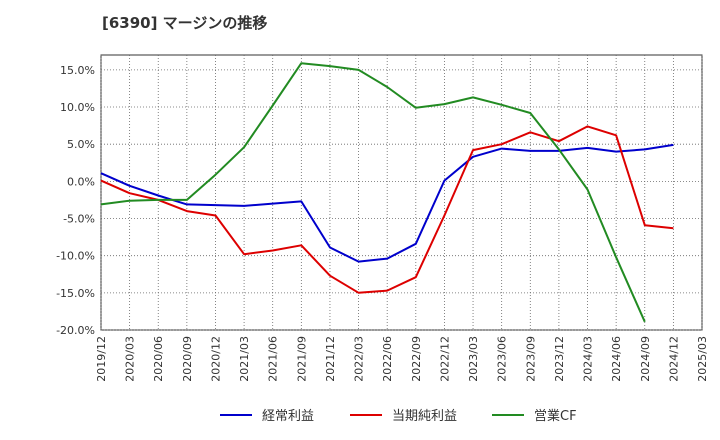  Describe the element at coordinates (244, 359) in the screenshot. I see `x-tick-label: 2021/03` at that location.